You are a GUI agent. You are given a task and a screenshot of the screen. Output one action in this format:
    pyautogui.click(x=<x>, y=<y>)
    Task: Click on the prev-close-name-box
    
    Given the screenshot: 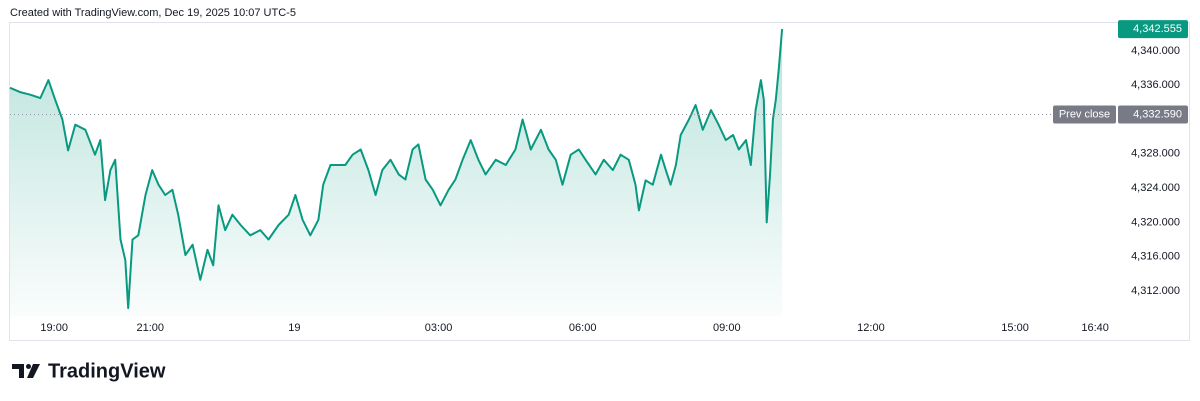 What is the action you would take?
    pyautogui.click(x=1084, y=114)
    